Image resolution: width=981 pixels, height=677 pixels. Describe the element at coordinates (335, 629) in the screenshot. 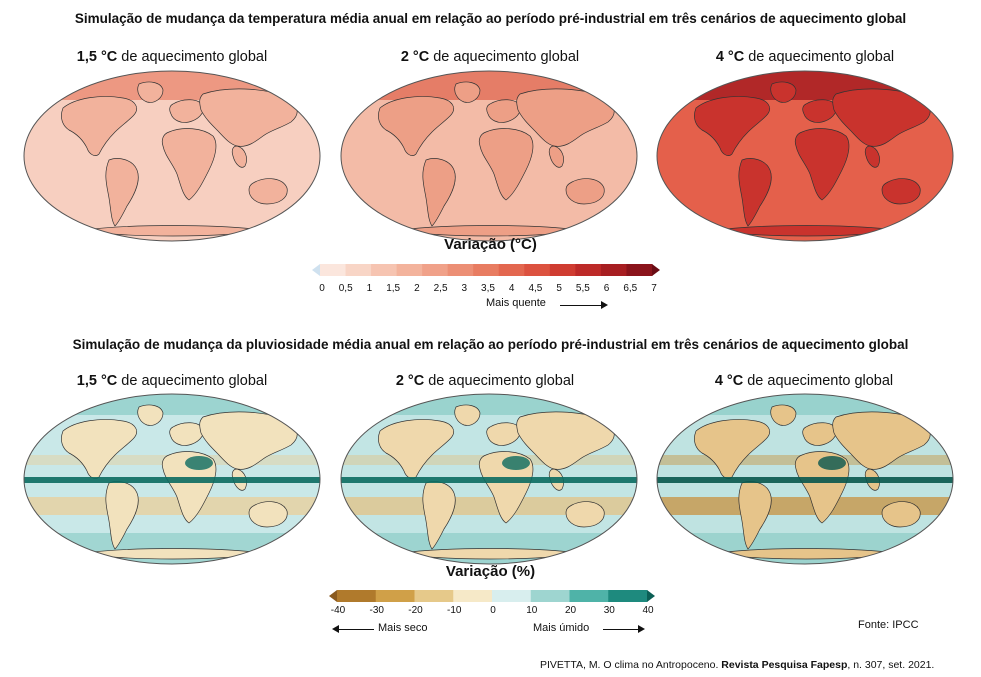

I see `drier-arrow-icon` at that location.